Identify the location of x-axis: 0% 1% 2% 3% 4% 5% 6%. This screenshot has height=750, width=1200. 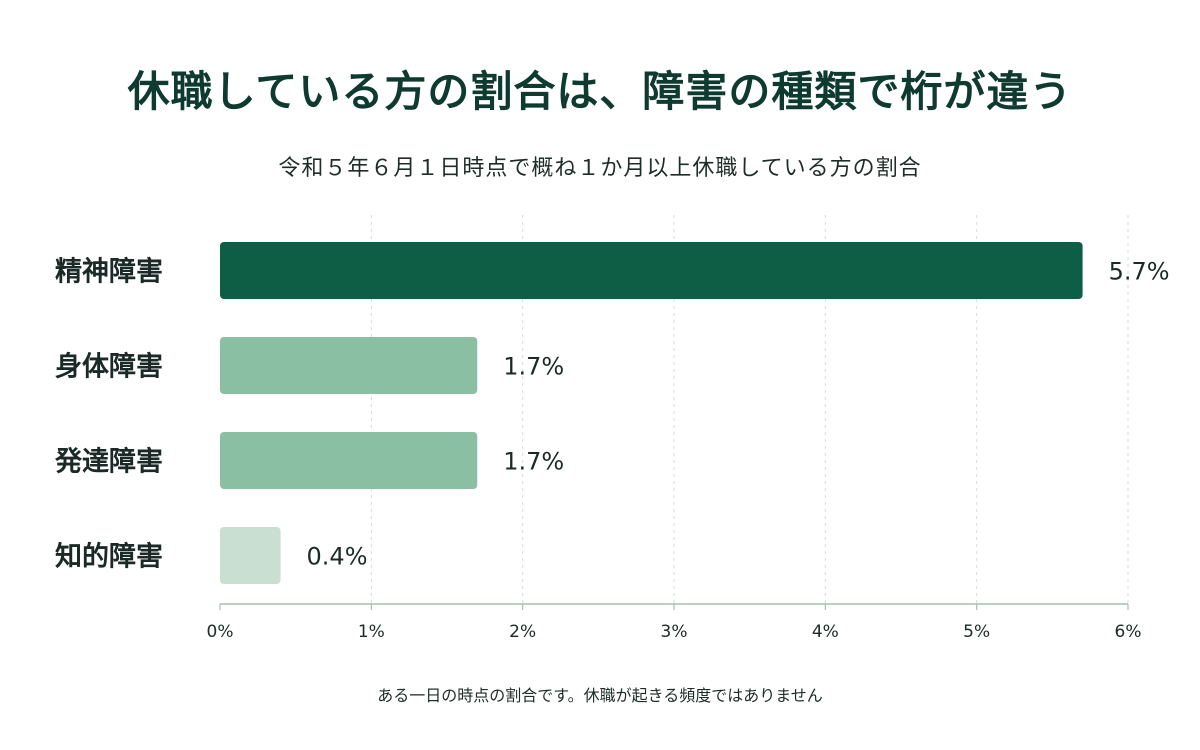
(674, 622).